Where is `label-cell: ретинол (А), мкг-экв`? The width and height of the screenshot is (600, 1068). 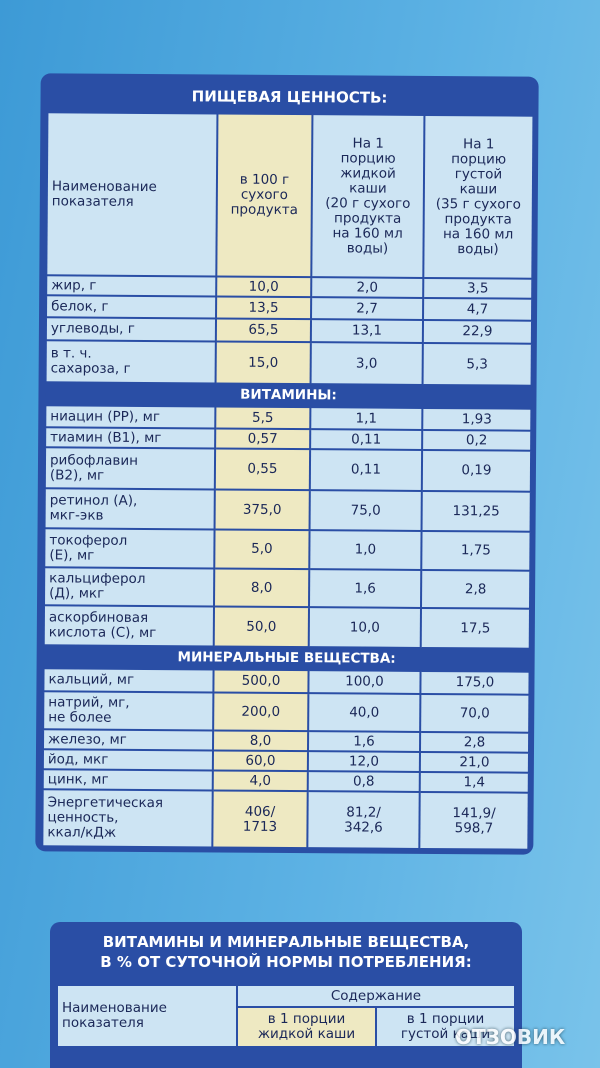
label-cell: ретинол (А), мкг-экв is located at coordinates (129, 509).